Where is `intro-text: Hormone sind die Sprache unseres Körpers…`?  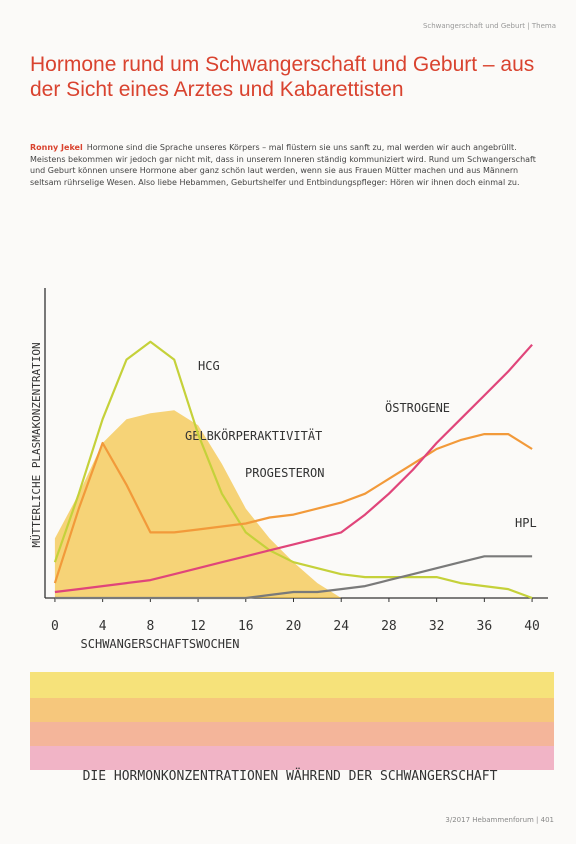
intro-text: Hormone sind die Sprache unseres Körpers… is located at coordinates (283, 165).